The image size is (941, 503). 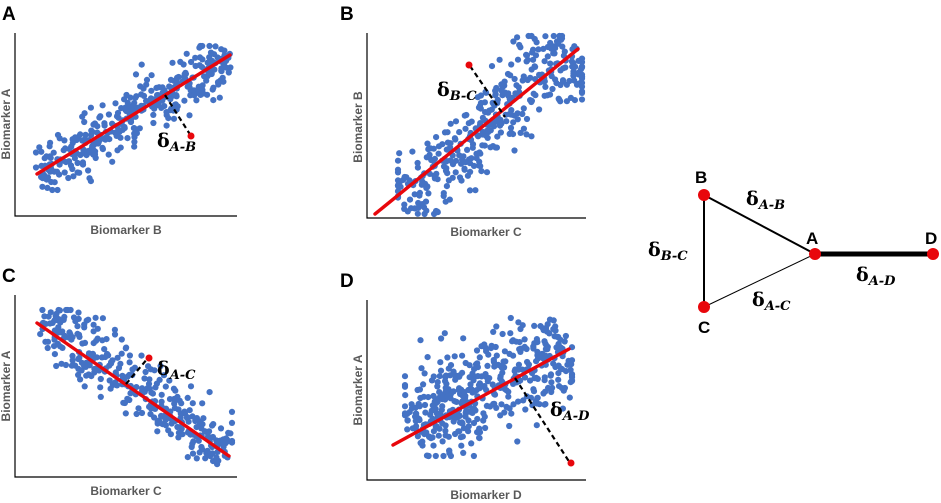 What do you see at coordinates (347, 14) in the screenshot?
I see `panel-b-label: B` at bounding box center [347, 14].